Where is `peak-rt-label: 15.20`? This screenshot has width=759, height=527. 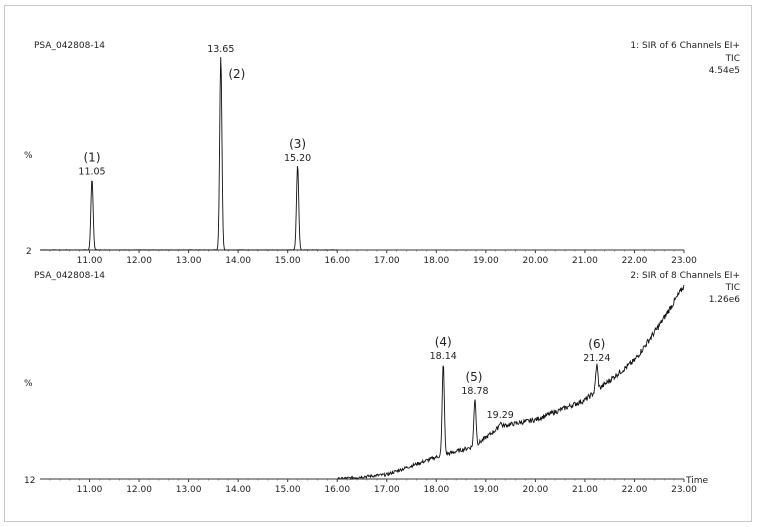 peak-rt-label: 15.20 is located at coordinates (297, 158).